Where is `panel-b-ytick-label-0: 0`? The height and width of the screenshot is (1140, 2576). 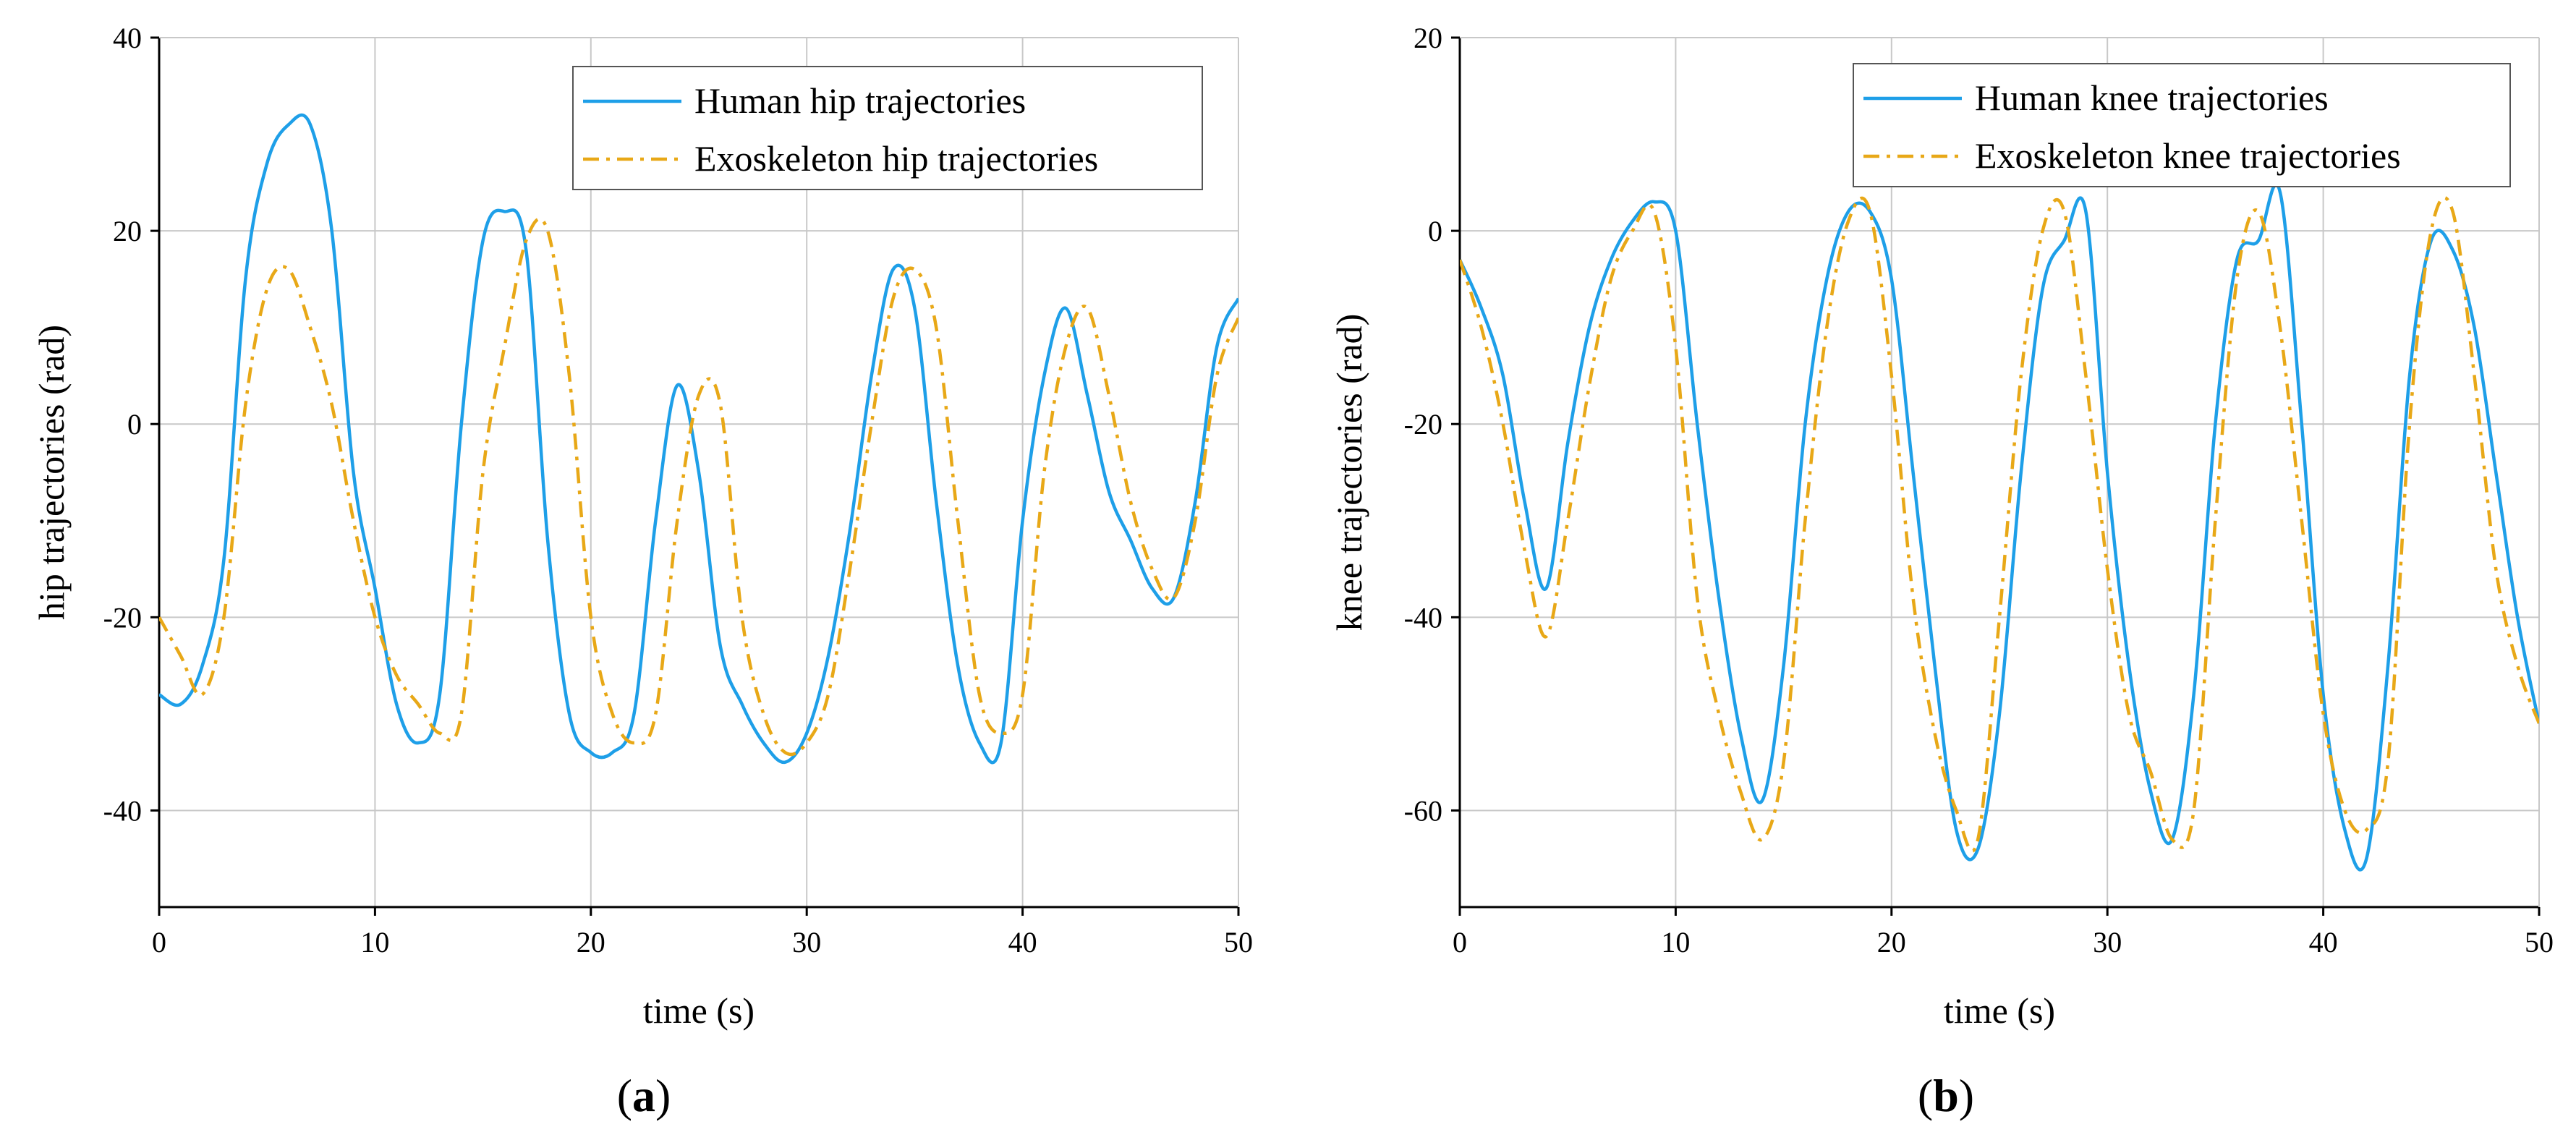
panel-b-ytick-label-0: 0 is located at coordinates (1435, 231).